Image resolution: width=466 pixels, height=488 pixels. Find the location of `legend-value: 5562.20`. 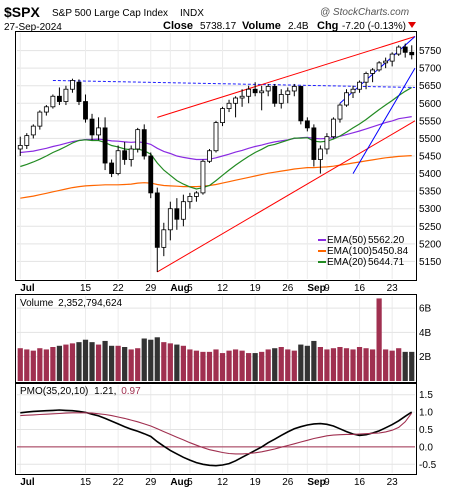

legend-value: 5562.20 is located at coordinates (386, 240).